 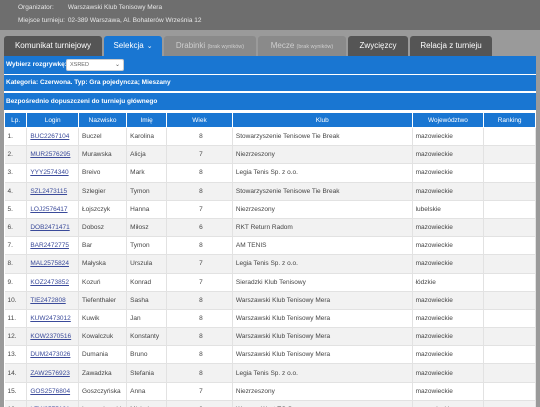 I want to click on cell-lp: 6., so click(x=16, y=228).